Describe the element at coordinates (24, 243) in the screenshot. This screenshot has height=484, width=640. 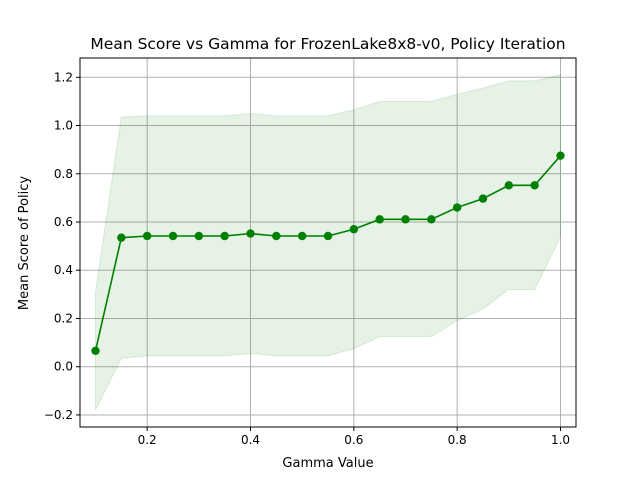
I see `y-axis-label: Mean Score of Policy` at that location.